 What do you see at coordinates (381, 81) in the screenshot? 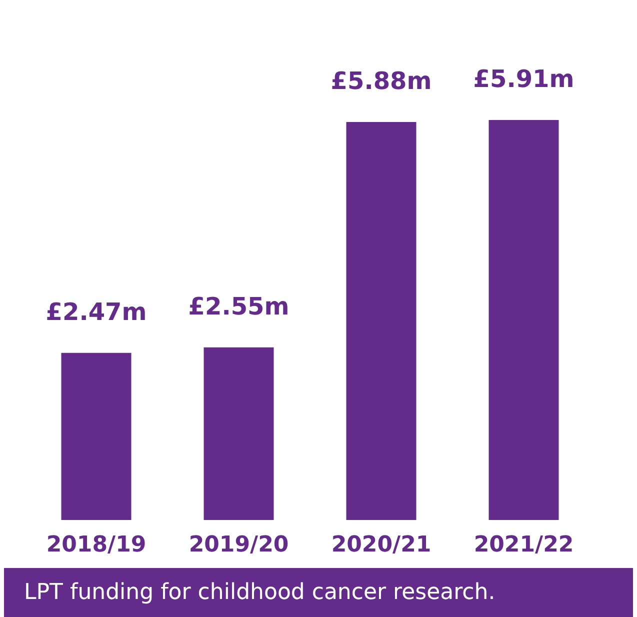
I see `data-label: £5.88m` at bounding box center [381, 81].